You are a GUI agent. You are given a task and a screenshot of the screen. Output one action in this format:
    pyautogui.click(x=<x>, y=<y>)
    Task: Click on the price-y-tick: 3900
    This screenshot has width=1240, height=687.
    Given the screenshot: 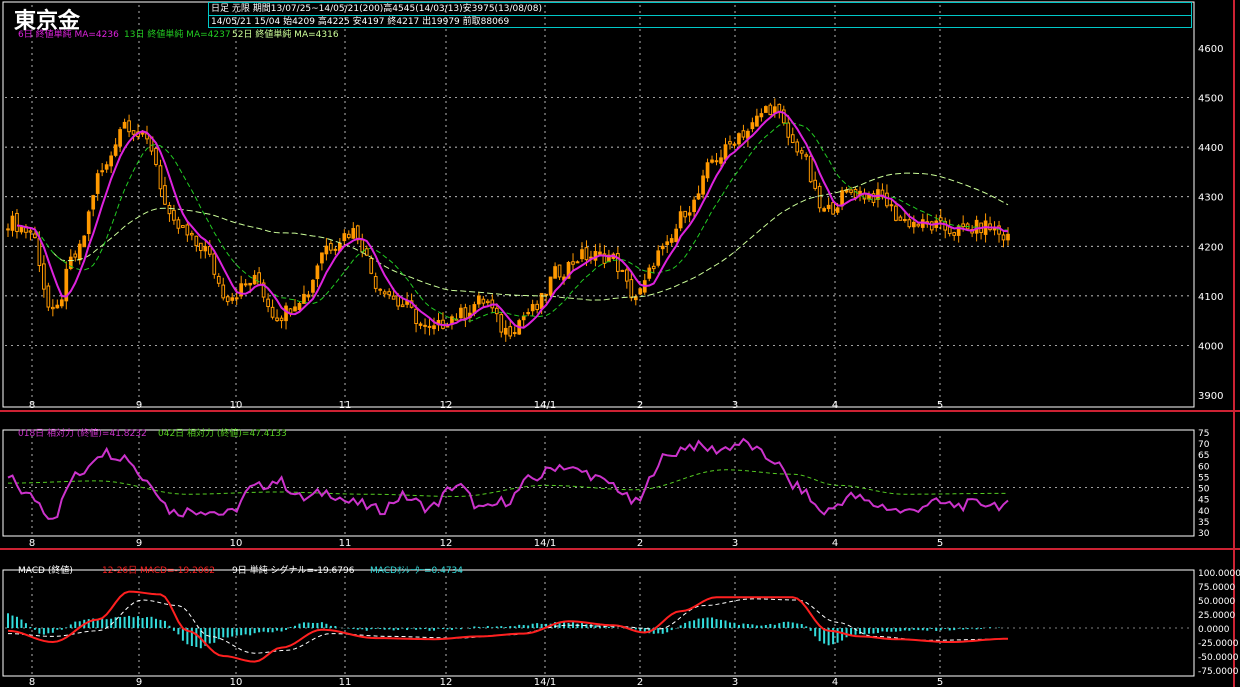 What is the action you would take?
    pyautogui.click(x=1210, y=396)
    